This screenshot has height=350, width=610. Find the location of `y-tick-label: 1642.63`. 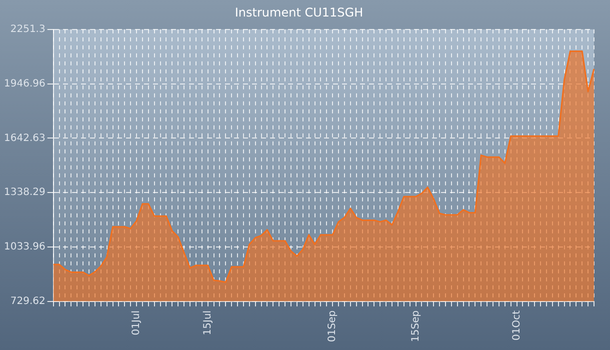

y-tick-label: 1642.63 is located at coordinates (25, 138).